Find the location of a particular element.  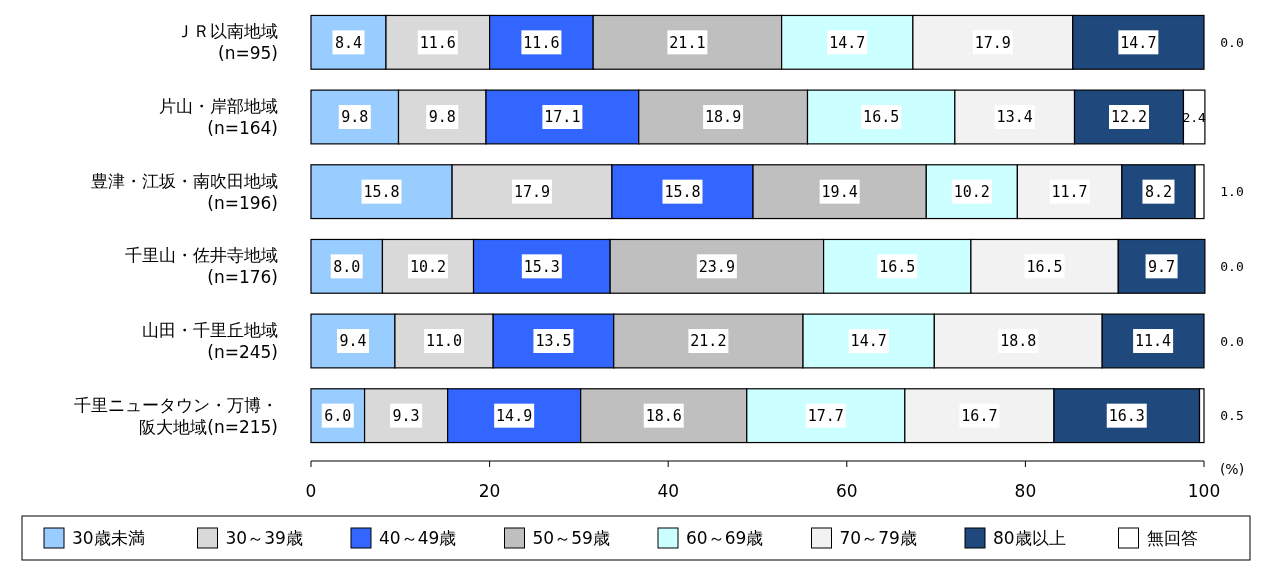

y-tick-label: 千里ニュータウン・万博・阪大地域(n=215) is located at coordinates (176, 415).